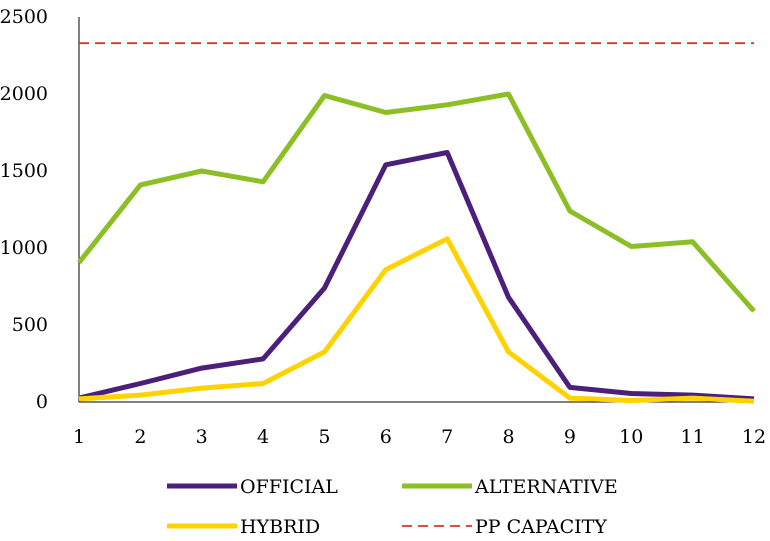  Describe the element at coordinates (280, 527) in the screenshot. I see `legend-label-hybrid: HYBRID` at that location.